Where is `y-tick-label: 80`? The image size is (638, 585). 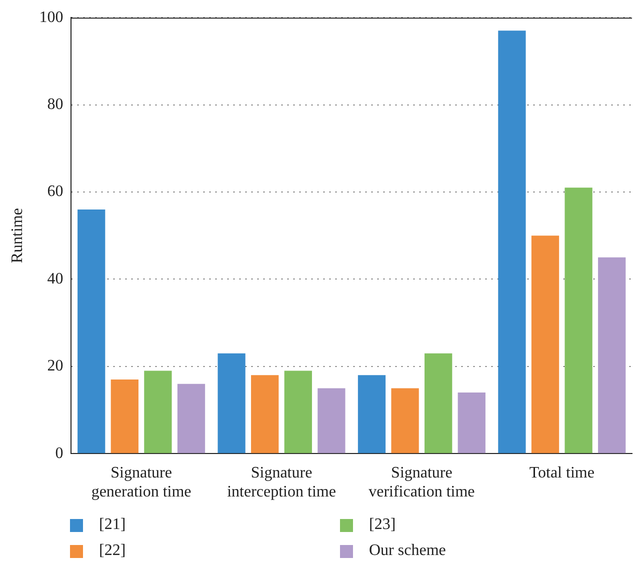
y-tick-label: 80 is located at coordinates (55, 105).